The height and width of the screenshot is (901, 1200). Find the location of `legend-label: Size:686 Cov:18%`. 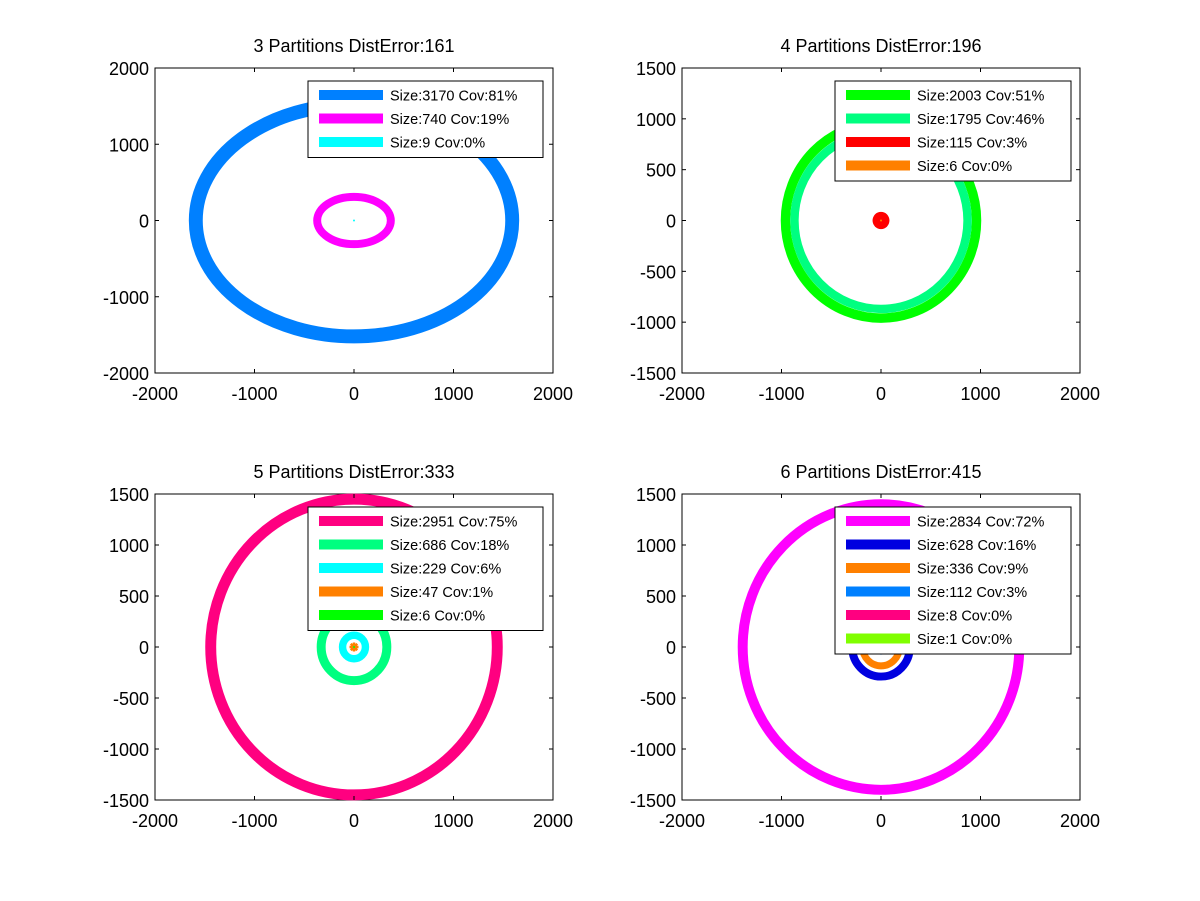

legend-label: Size:686 Cov:18% is located at coordinates (449, 546).